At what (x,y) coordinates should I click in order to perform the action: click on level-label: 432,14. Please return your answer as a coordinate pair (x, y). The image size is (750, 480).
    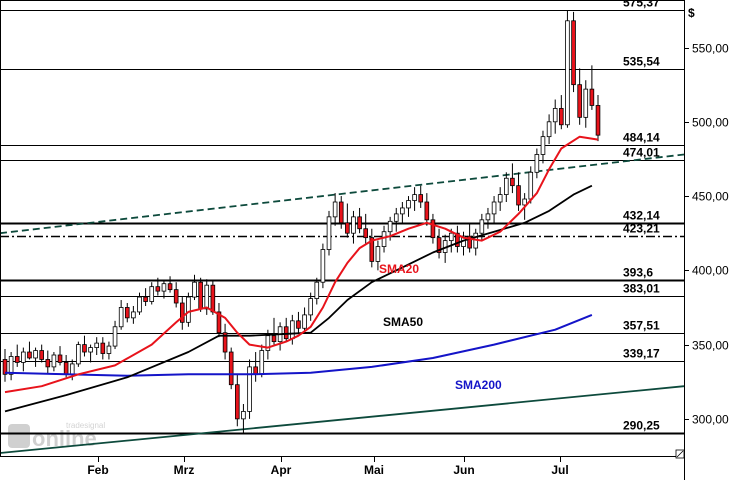
    Looking at the image, I should click on (641, 216).